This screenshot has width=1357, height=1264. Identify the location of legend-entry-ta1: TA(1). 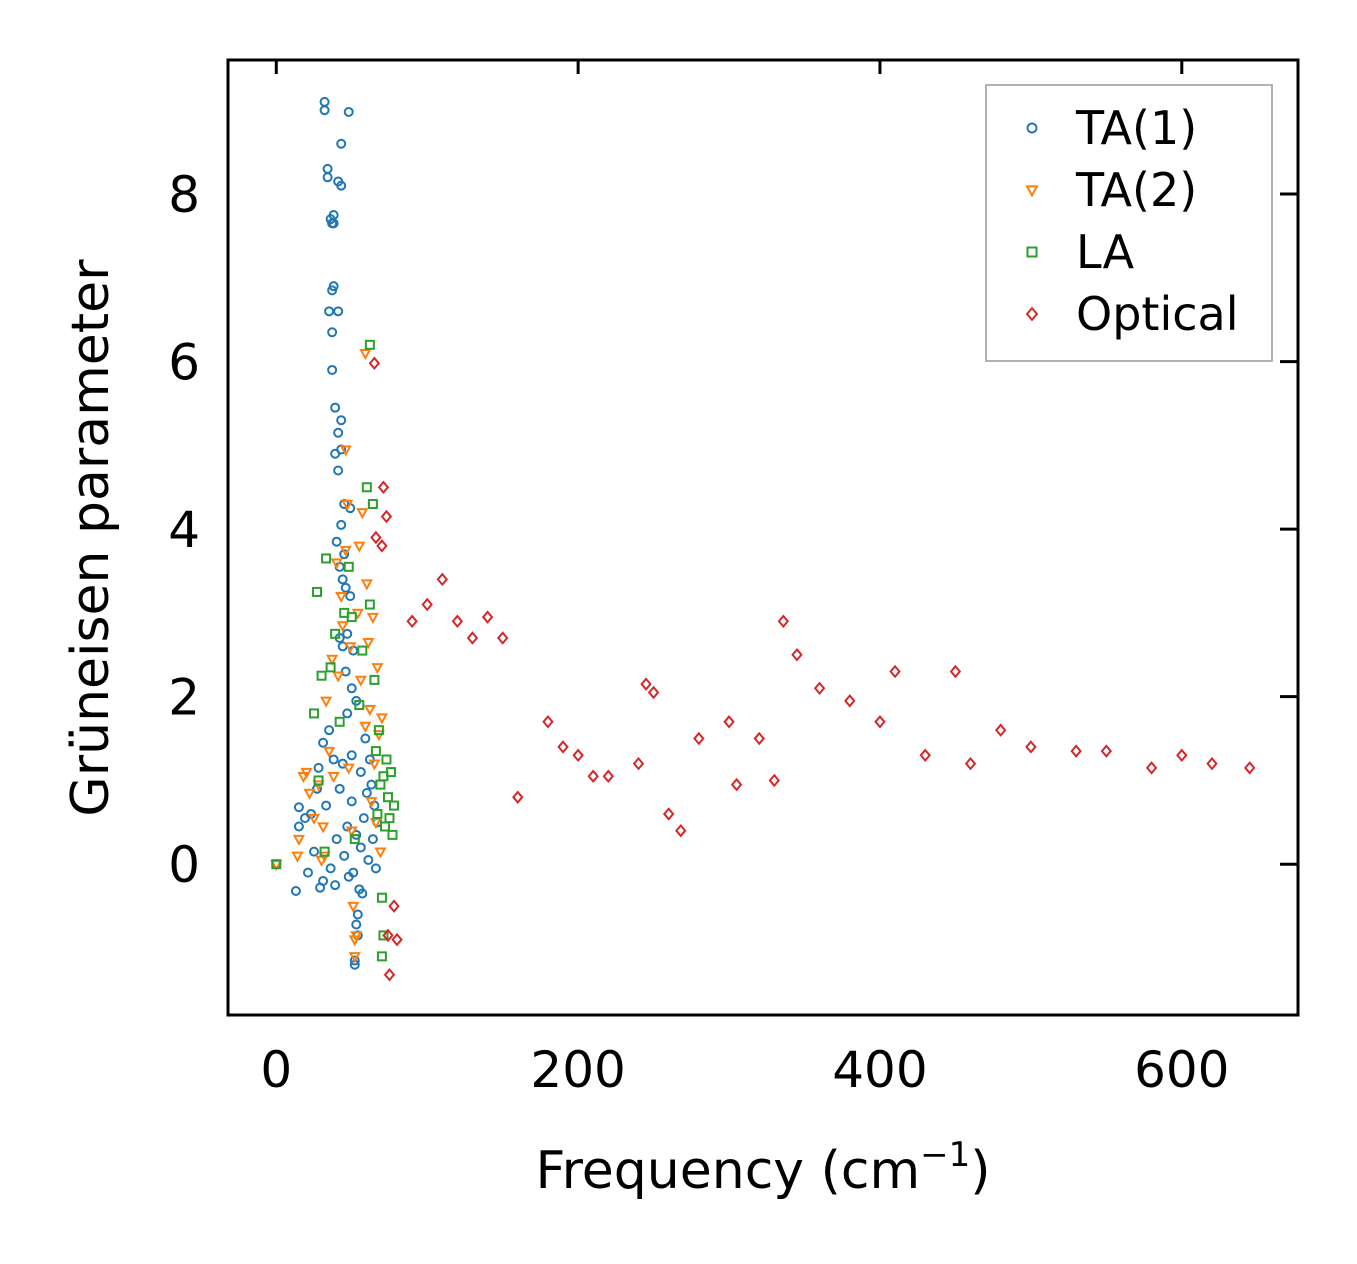
(1111, 128).